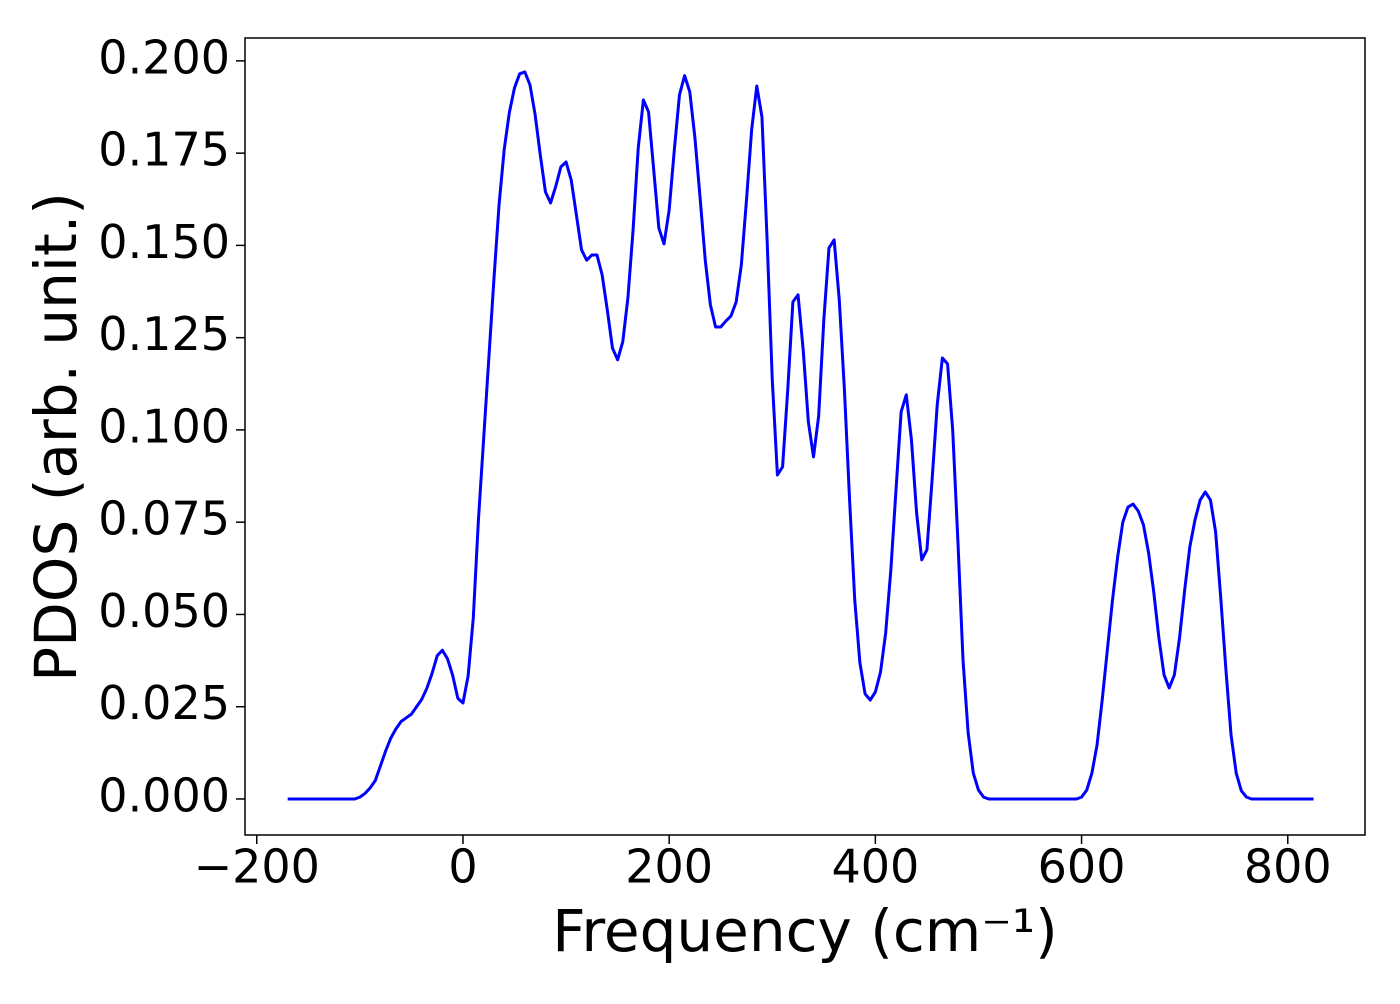  What do you see at coordinates (164, 334) in the screenshot?
I see `y-tick-label: 0.125` at bounding box center [164, 334].